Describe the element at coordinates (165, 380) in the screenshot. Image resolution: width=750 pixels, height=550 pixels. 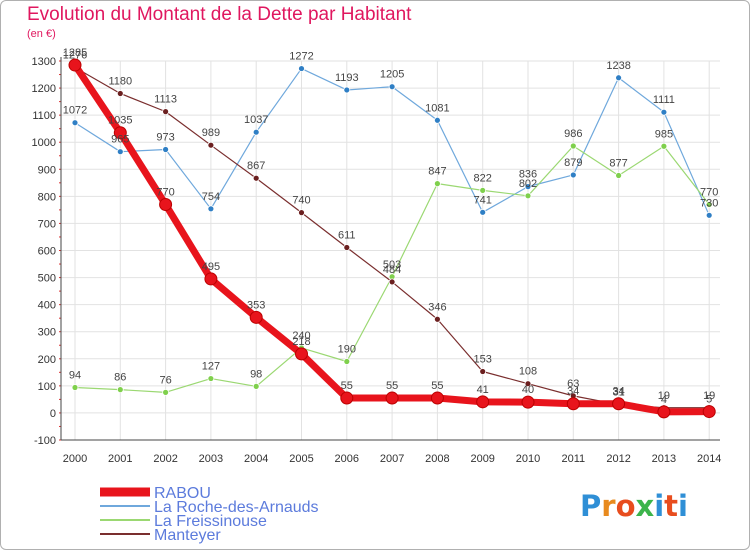
I see `data-label: 76` at that location.